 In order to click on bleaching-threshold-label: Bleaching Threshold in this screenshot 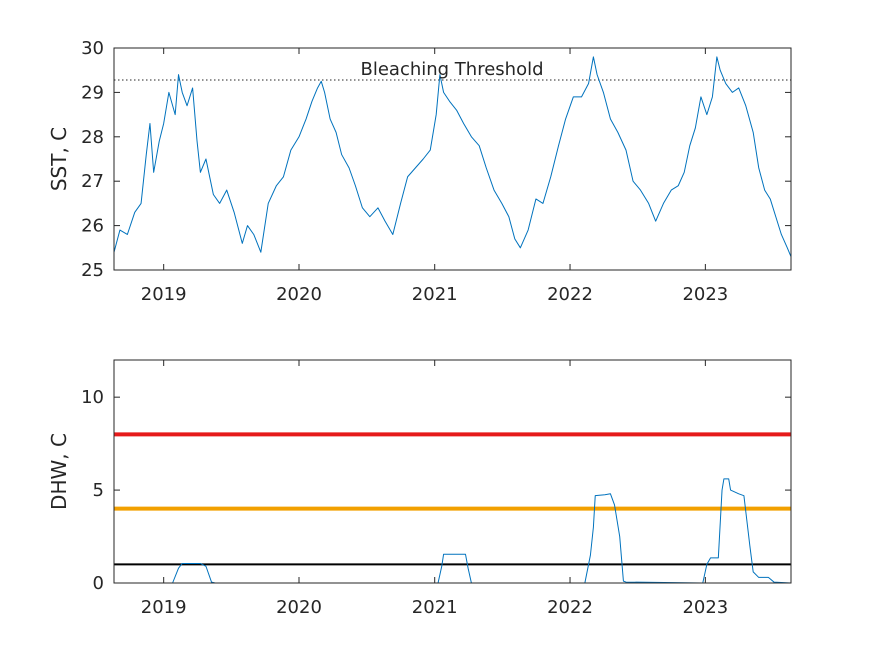, I will do `click(451, 69)`.